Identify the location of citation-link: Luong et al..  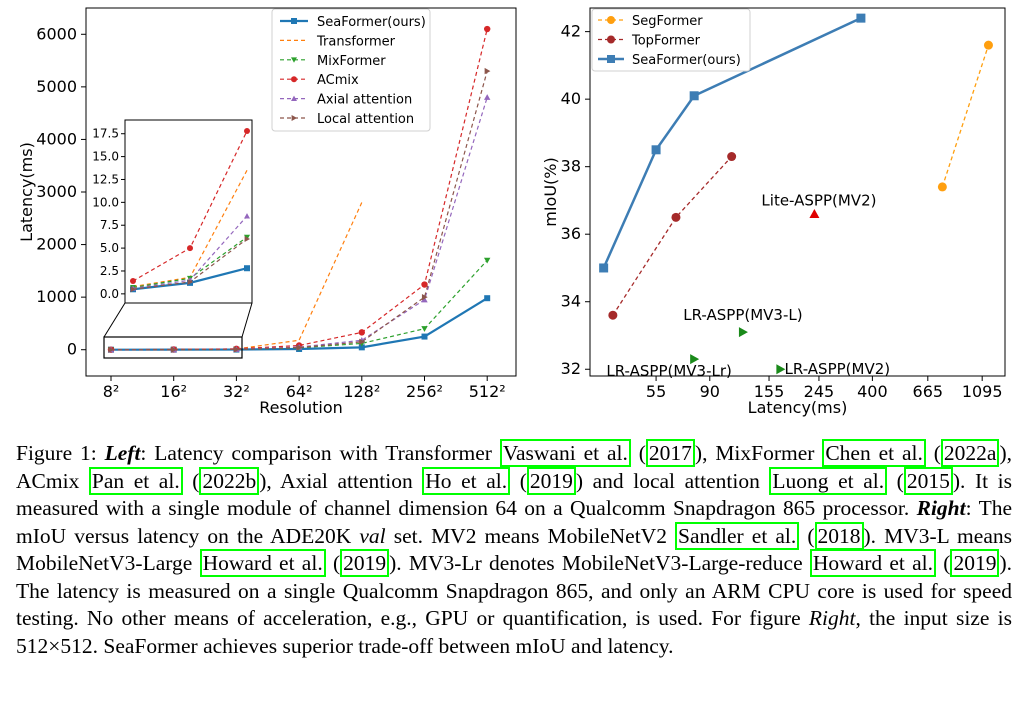
(828, 480).